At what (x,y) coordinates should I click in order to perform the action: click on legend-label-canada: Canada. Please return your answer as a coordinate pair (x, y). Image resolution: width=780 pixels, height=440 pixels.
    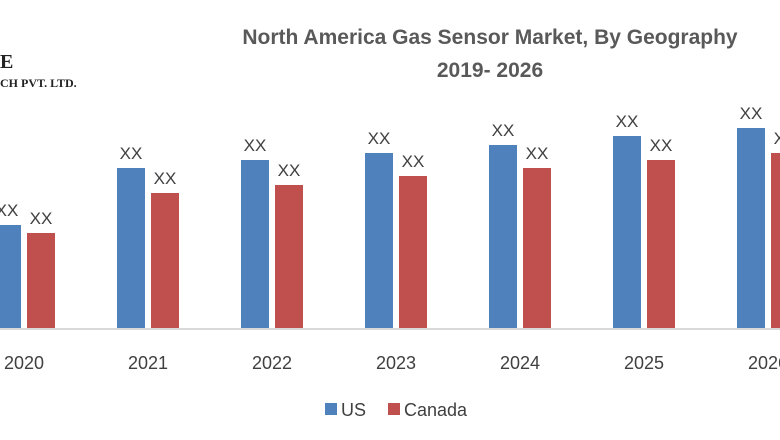
    Looking at the image, I should click on (436, 410).